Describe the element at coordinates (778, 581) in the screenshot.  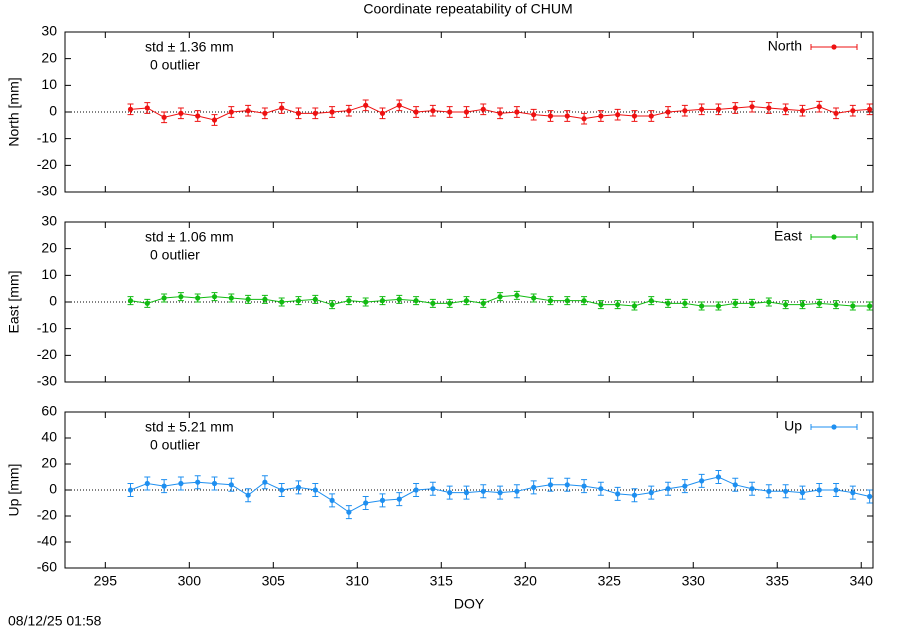
I see `x-tick-label: 335` at that location.